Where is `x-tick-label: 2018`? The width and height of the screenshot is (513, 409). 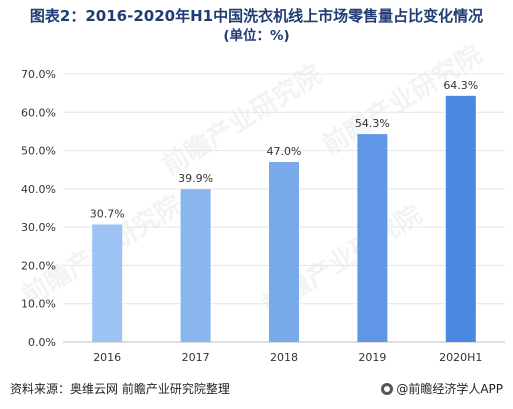
x-tick-label: 2018 is located at coordinates (284, 357).